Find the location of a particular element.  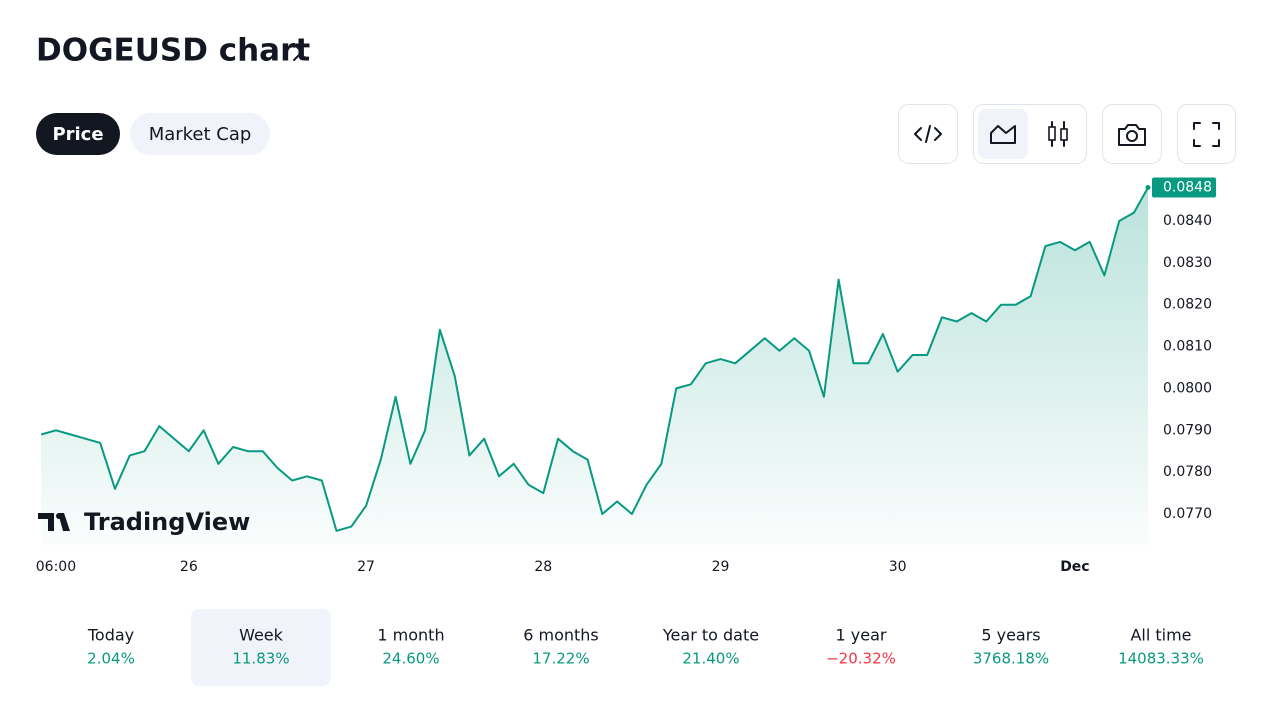

stat-period: 5 years is located at coordinates (1010, 635).